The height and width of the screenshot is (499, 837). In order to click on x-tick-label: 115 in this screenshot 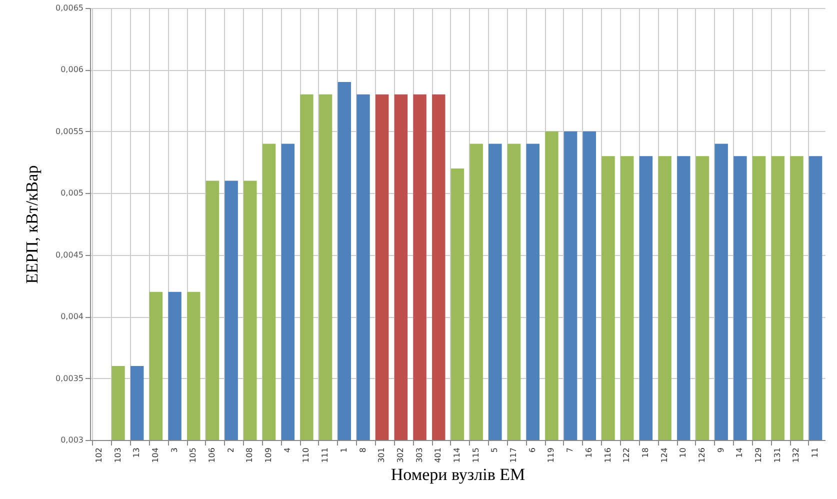, I will do `click(475, 455)`.